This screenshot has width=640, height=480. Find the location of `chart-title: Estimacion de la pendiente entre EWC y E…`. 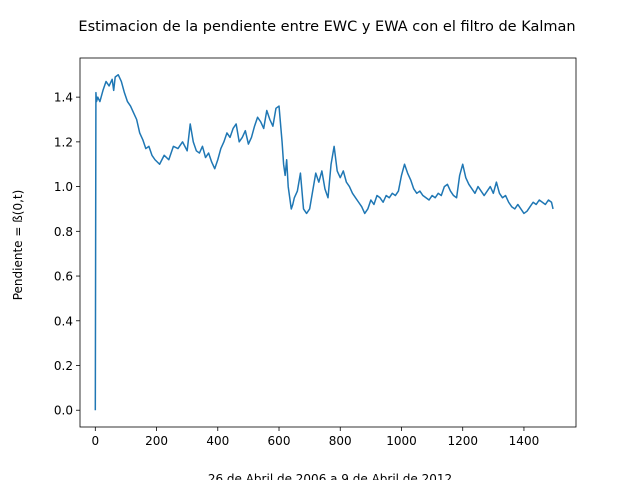

chart-title: Estimacion de la pendiente entre EWC y E… is located at coordinates (326, 27).